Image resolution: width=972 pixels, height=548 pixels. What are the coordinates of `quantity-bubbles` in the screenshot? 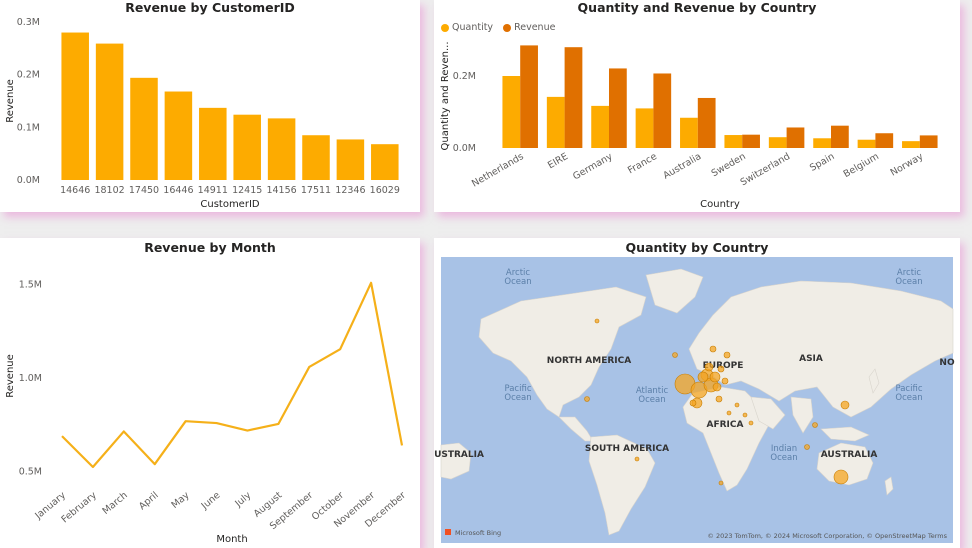 It's located at (717, 402).